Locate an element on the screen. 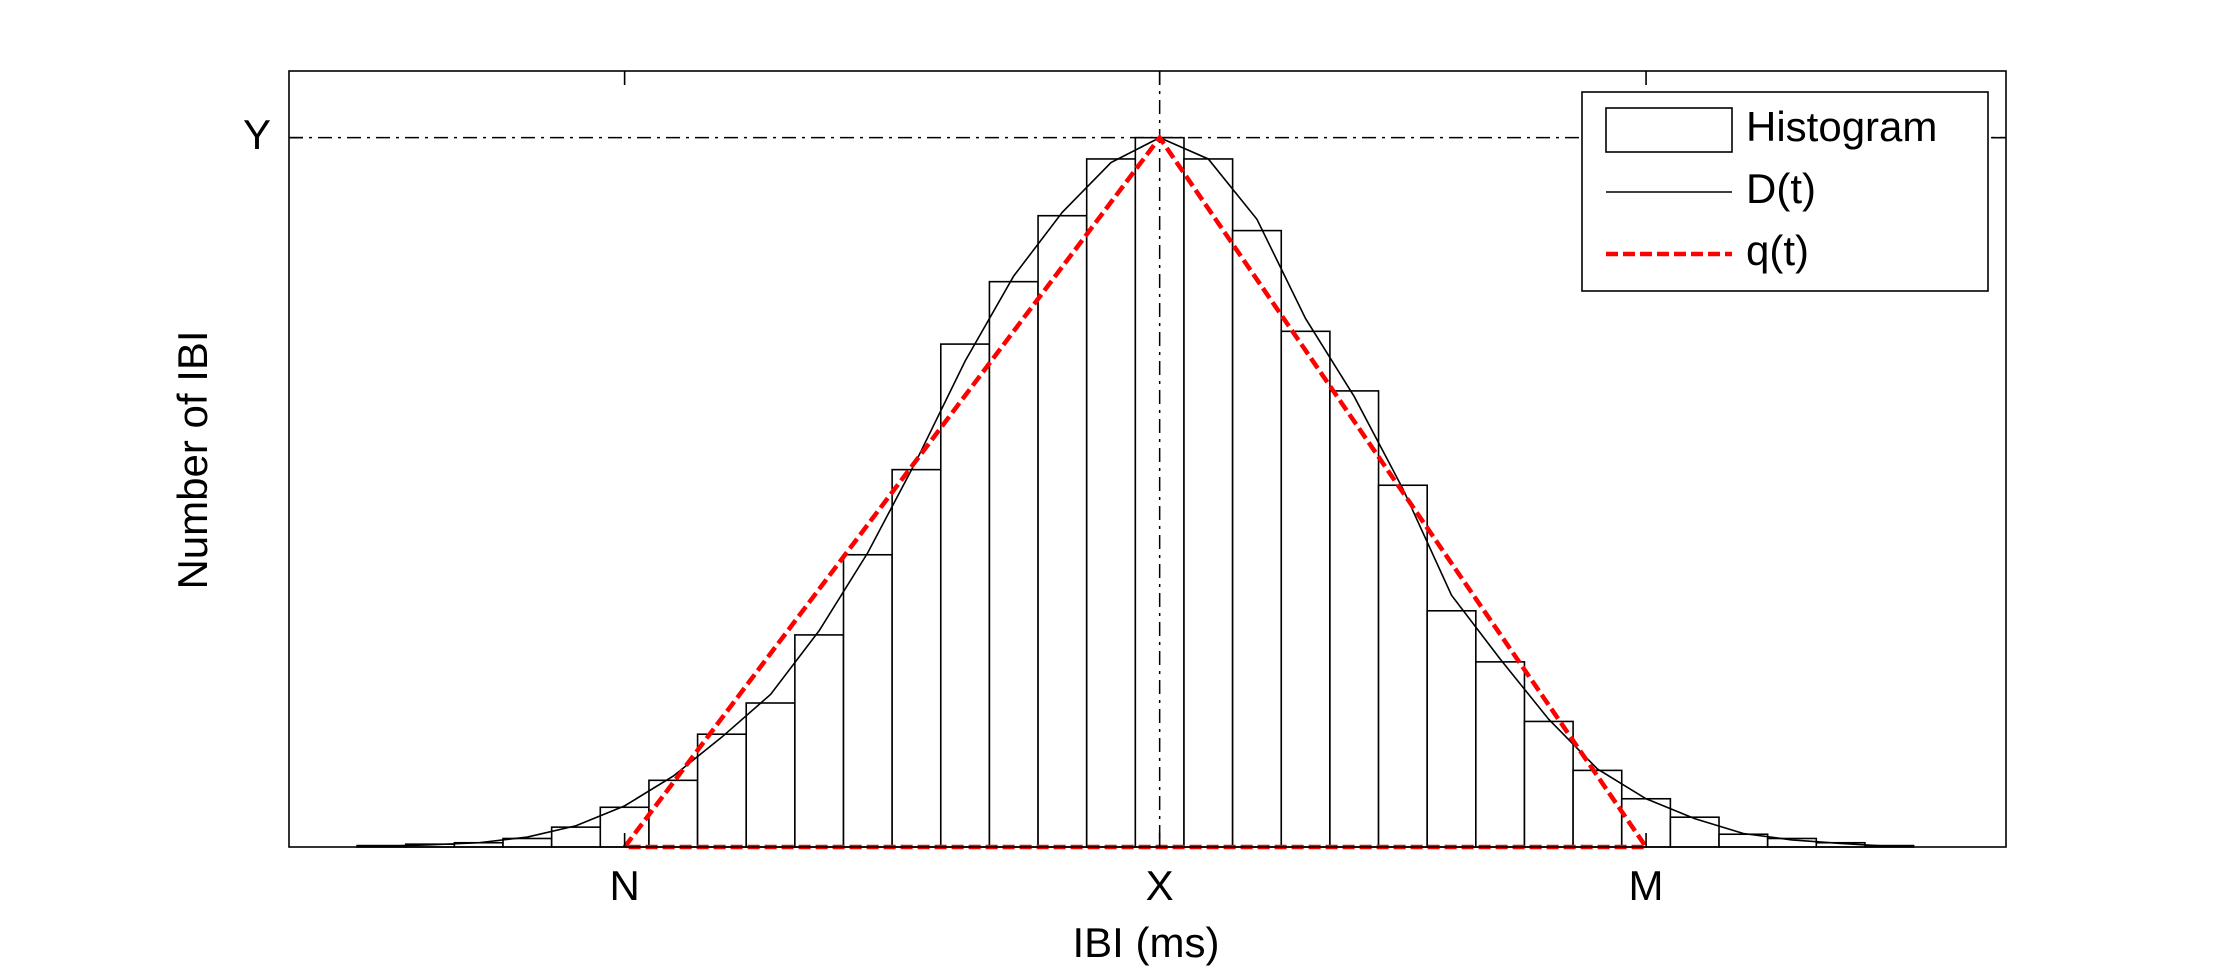  legend-label: D(t) is located at coordinates (1781, 188).